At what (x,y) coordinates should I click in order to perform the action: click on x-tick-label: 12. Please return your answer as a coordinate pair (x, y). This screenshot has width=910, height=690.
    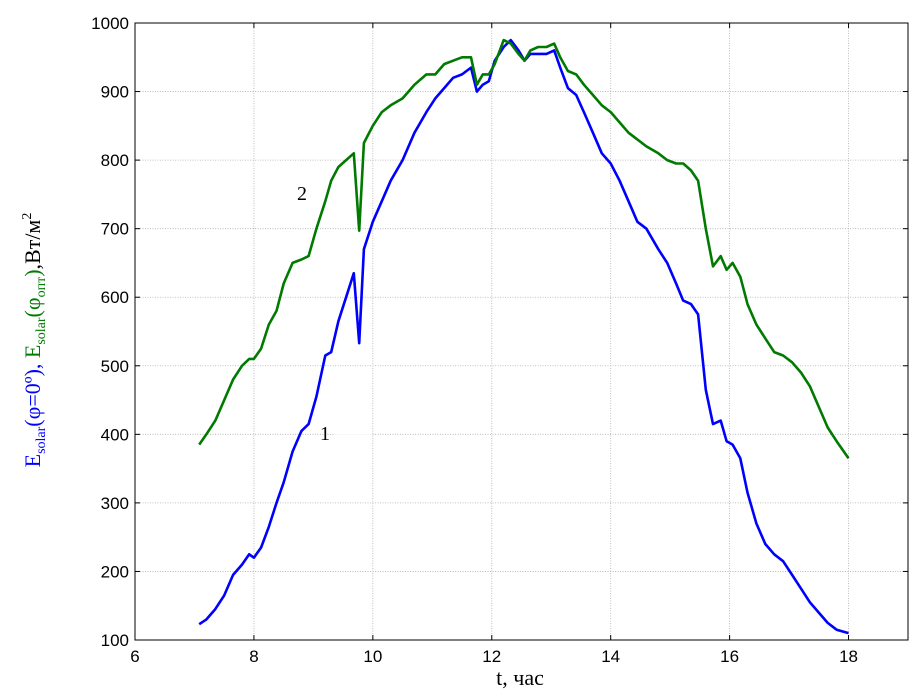
    Looking at the image, I should click on (491, 656).